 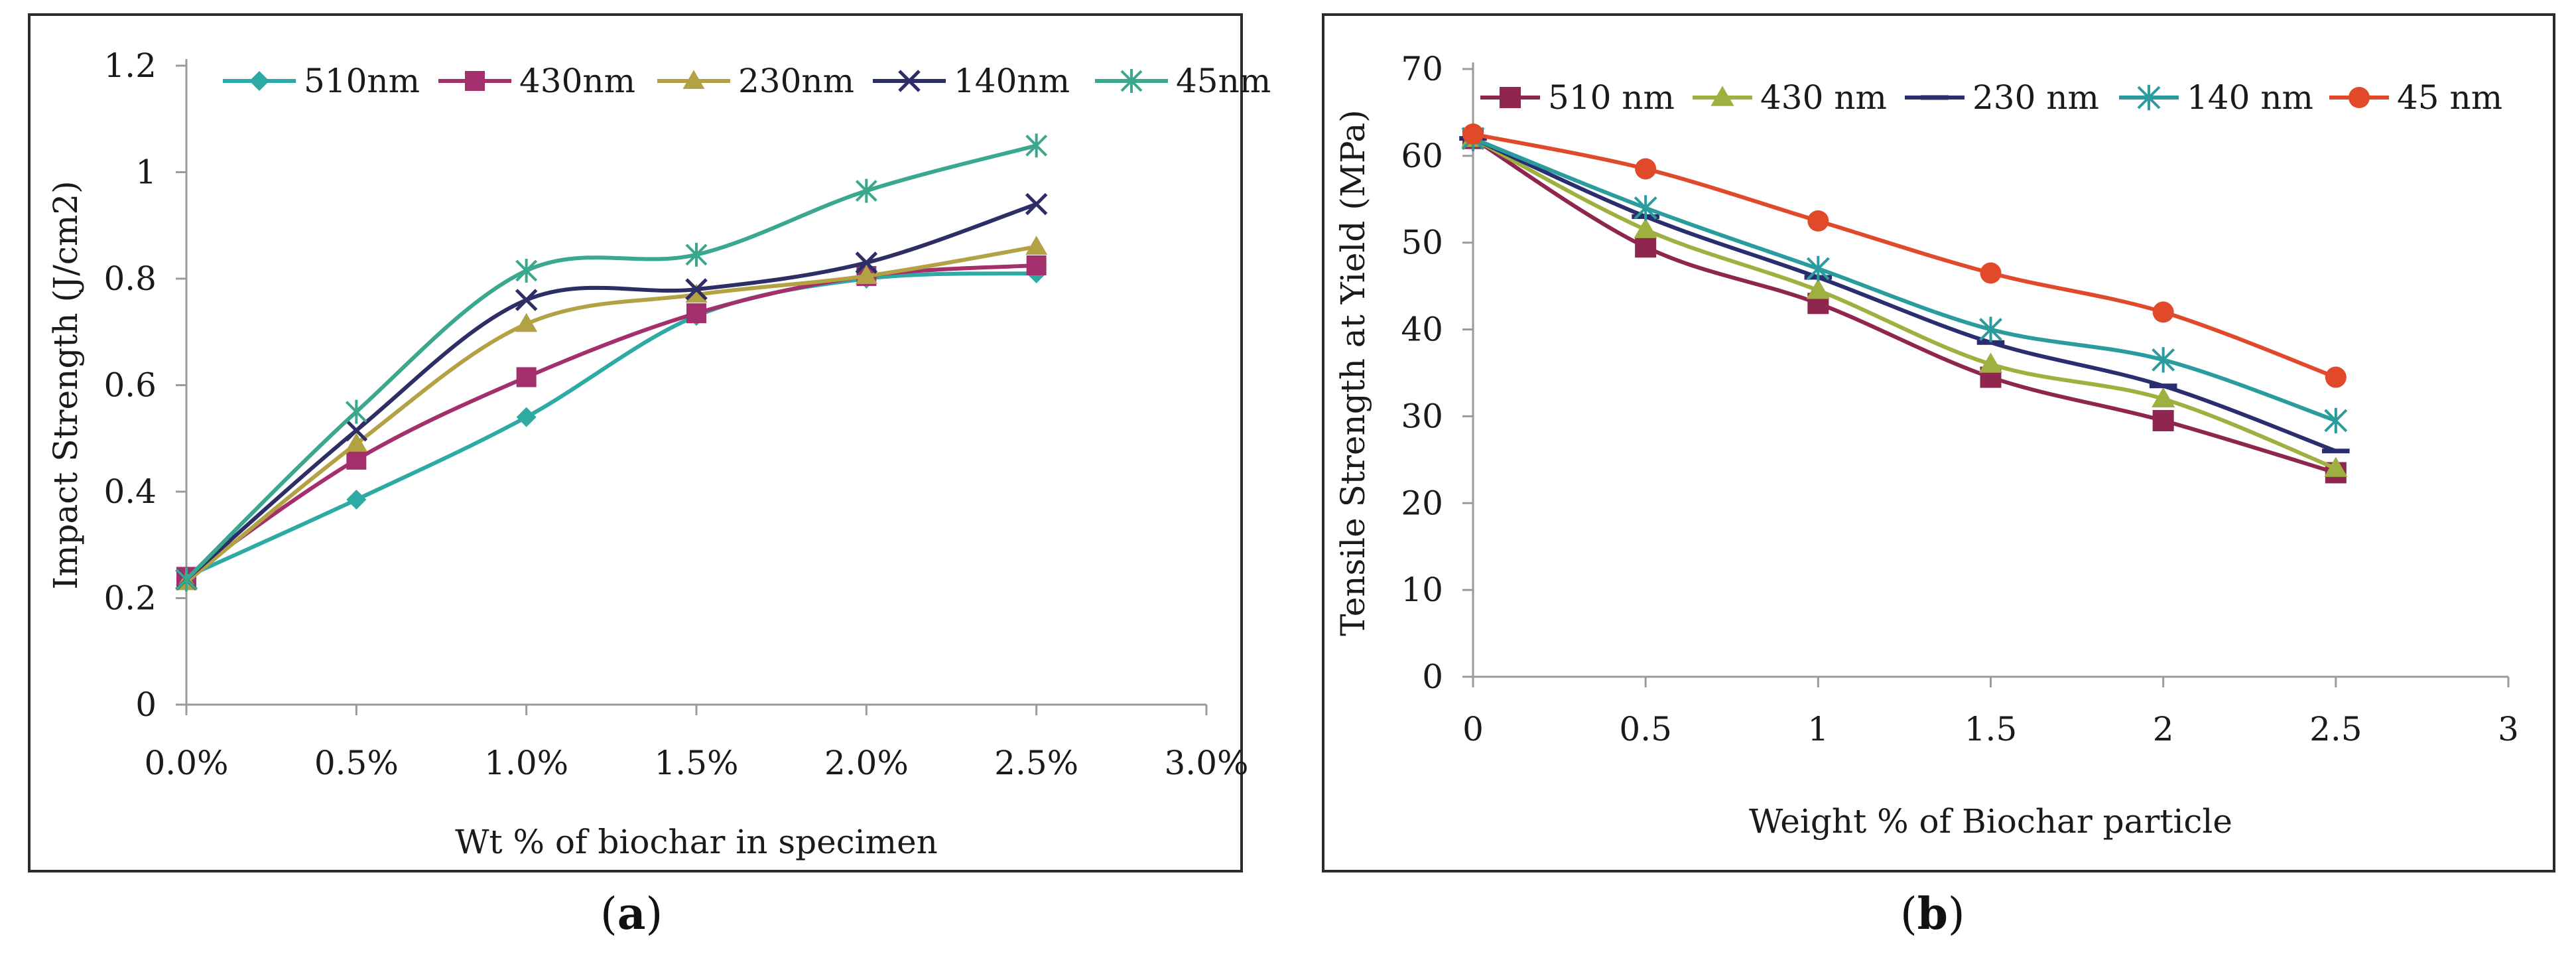 I want to click on caption-b: (b), so click(x=1933, y=913).